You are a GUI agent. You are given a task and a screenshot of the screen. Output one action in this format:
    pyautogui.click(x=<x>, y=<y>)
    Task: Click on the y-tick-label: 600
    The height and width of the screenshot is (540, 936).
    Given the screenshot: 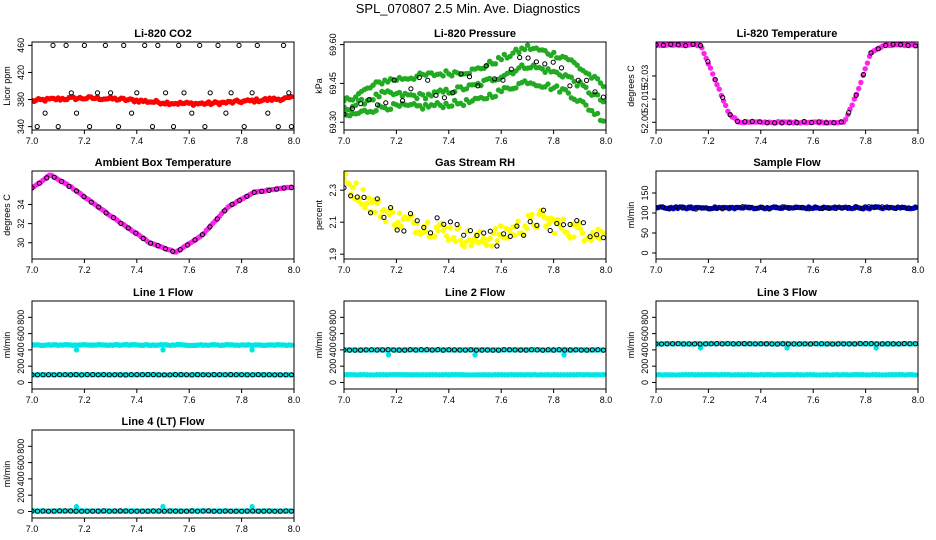 What is the action you would take?
    pyautogui.click(x=21, y=333)
    